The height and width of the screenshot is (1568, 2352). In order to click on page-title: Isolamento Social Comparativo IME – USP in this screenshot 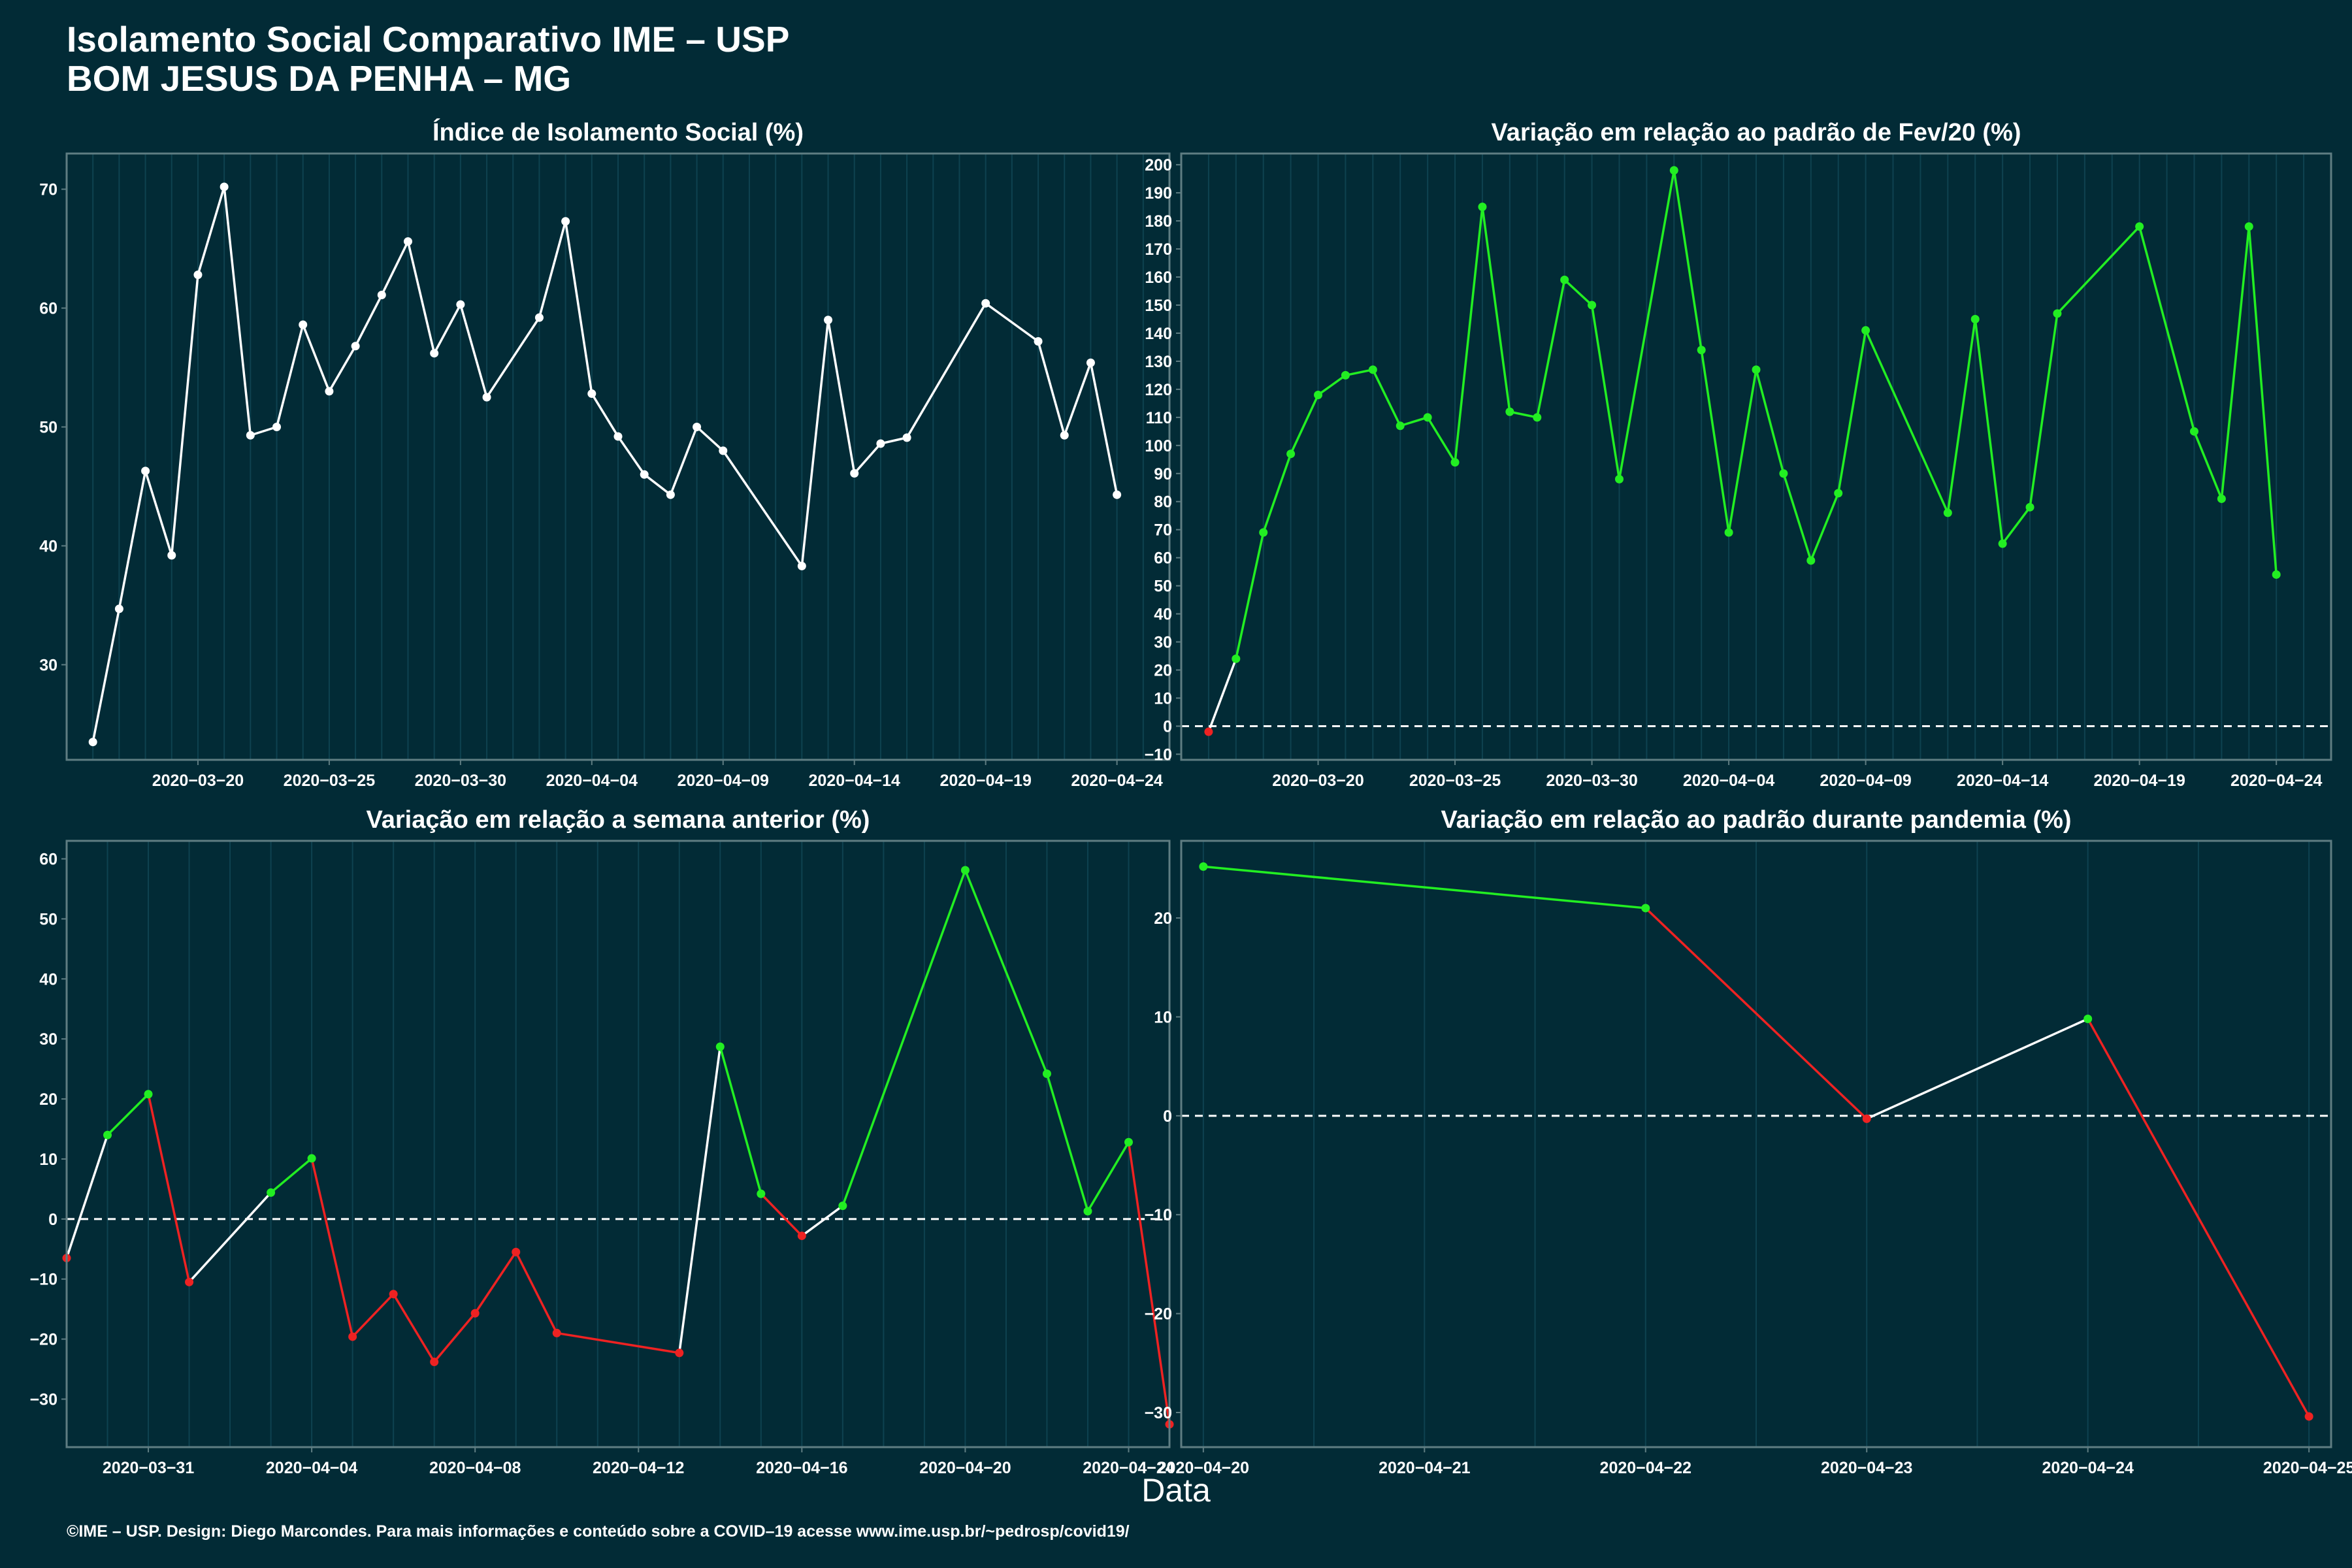, I will do `click(428, 39)`.